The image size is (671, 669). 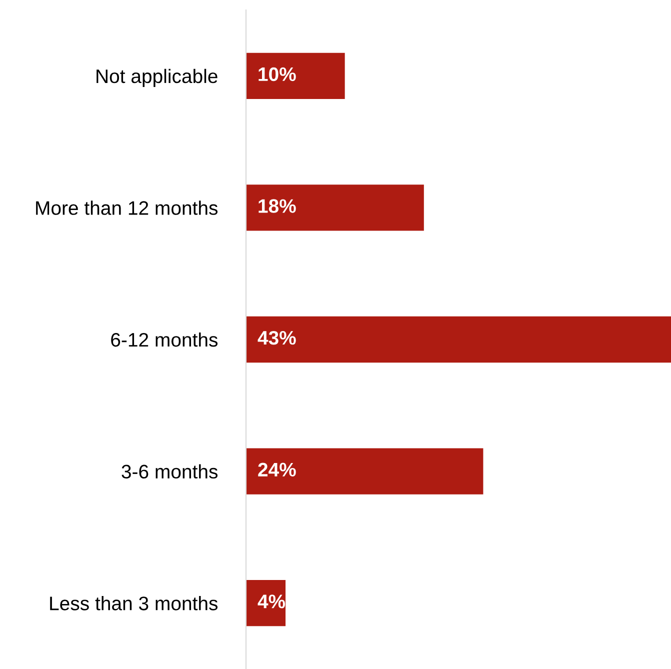 What do you see at coordinates (277, 337) in the screenshot?
I see `data-label: 43%` at bounding box center [277, 337].